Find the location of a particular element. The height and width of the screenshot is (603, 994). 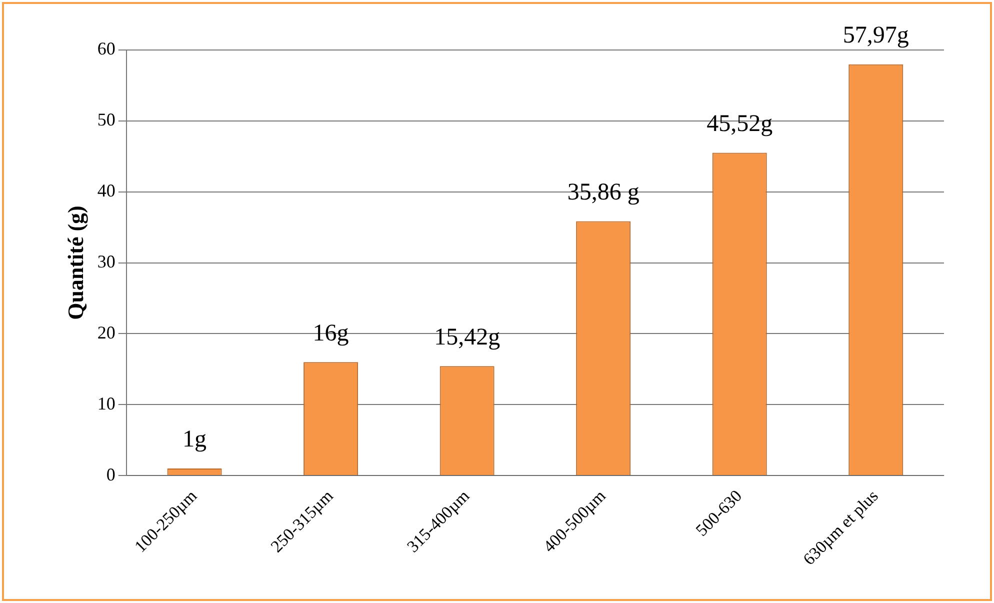

y-tick-label: 10 is located at coordinates (106, 403).